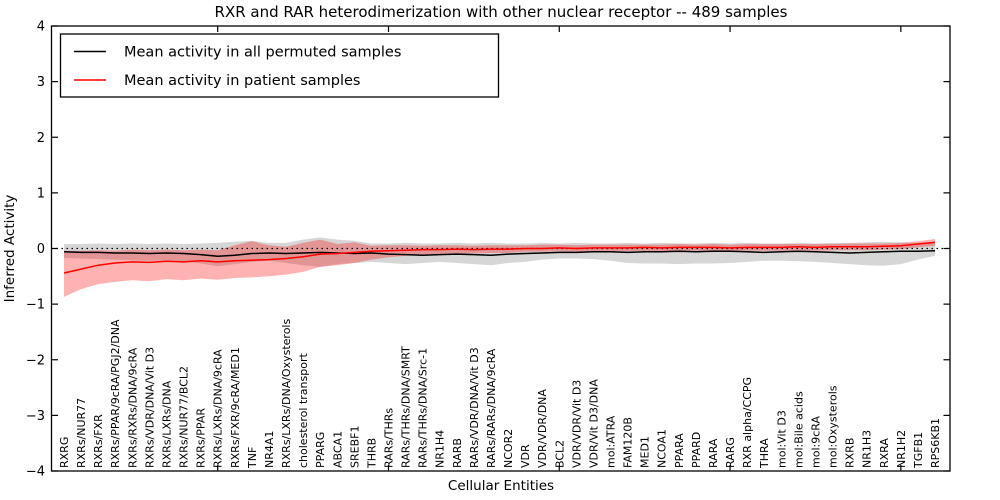 Image resolution: width=1000 pixels, height=500 pixels. I want to click on x-category-label: RXRs/LXRs/DNA/Oxysterols, so click(286, 393).